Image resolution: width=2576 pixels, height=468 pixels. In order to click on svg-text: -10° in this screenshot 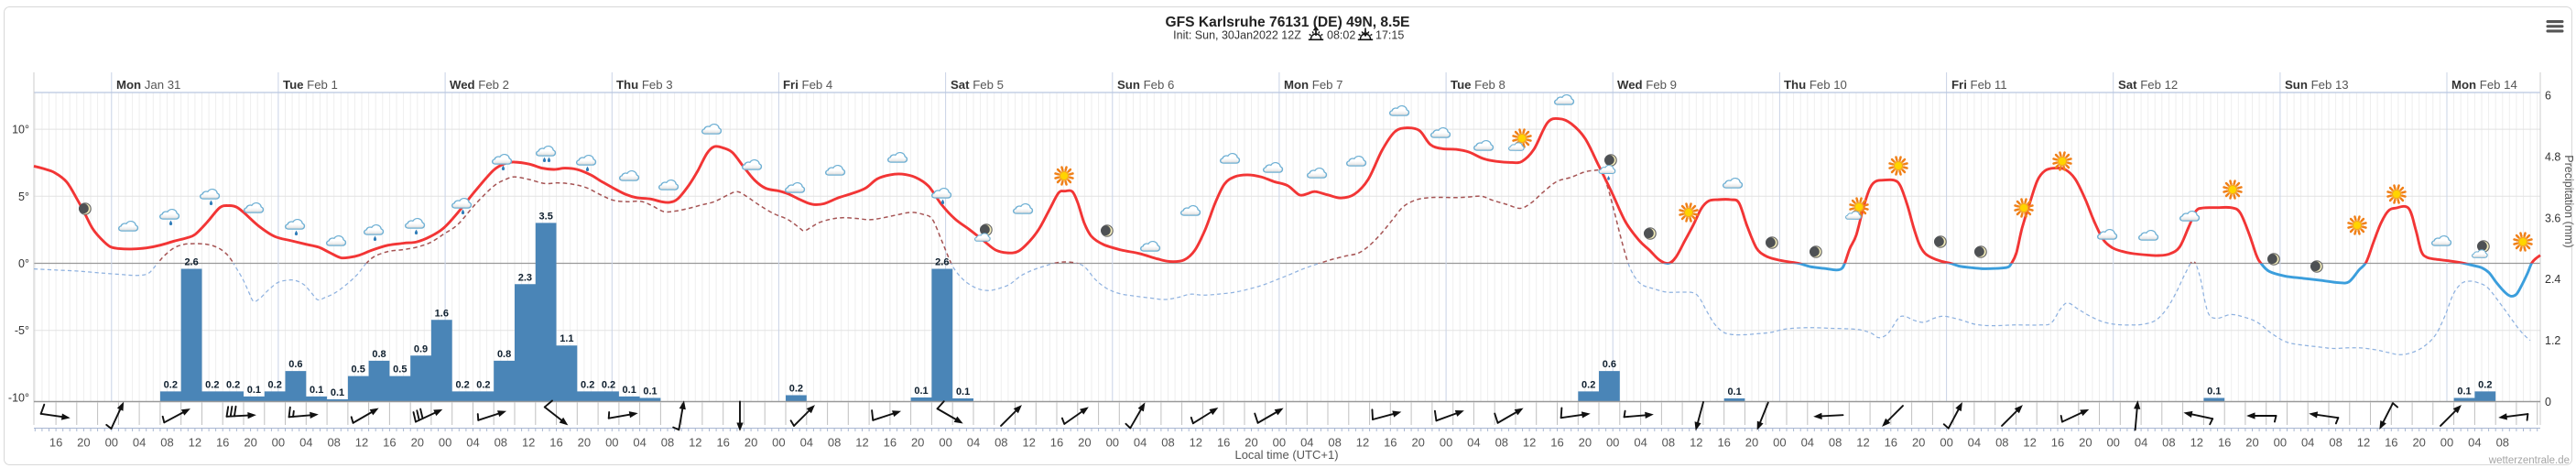, I will do `click(18, 397)`.